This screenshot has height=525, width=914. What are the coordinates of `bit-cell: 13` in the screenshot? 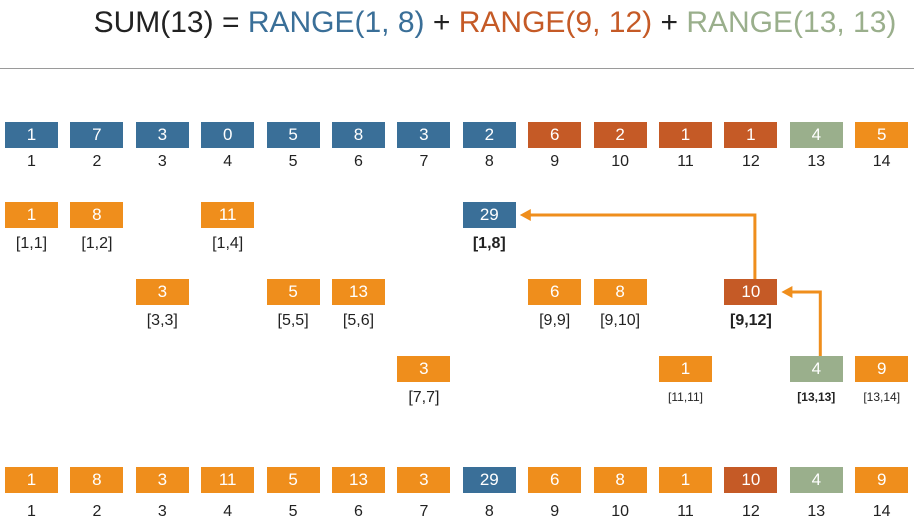 It's located at (358, 480).